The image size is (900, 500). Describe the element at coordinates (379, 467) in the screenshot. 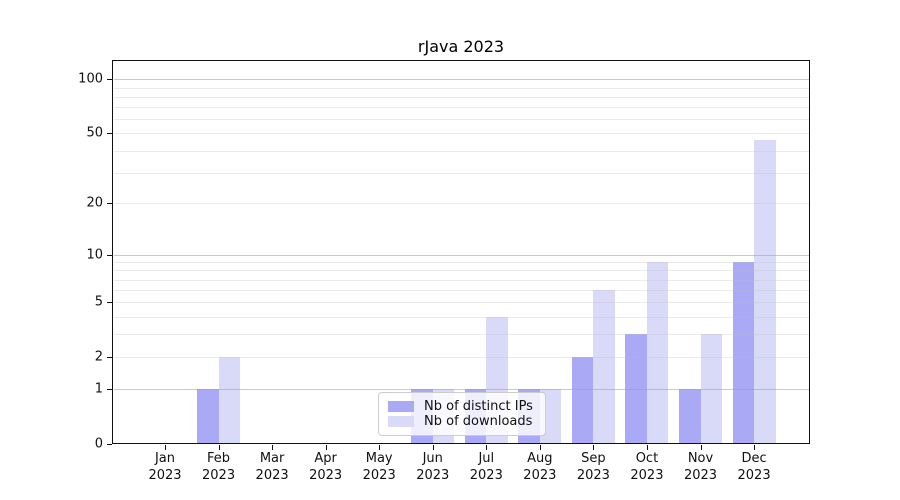

I see `x-tick-label-may: May 2023` at that location.